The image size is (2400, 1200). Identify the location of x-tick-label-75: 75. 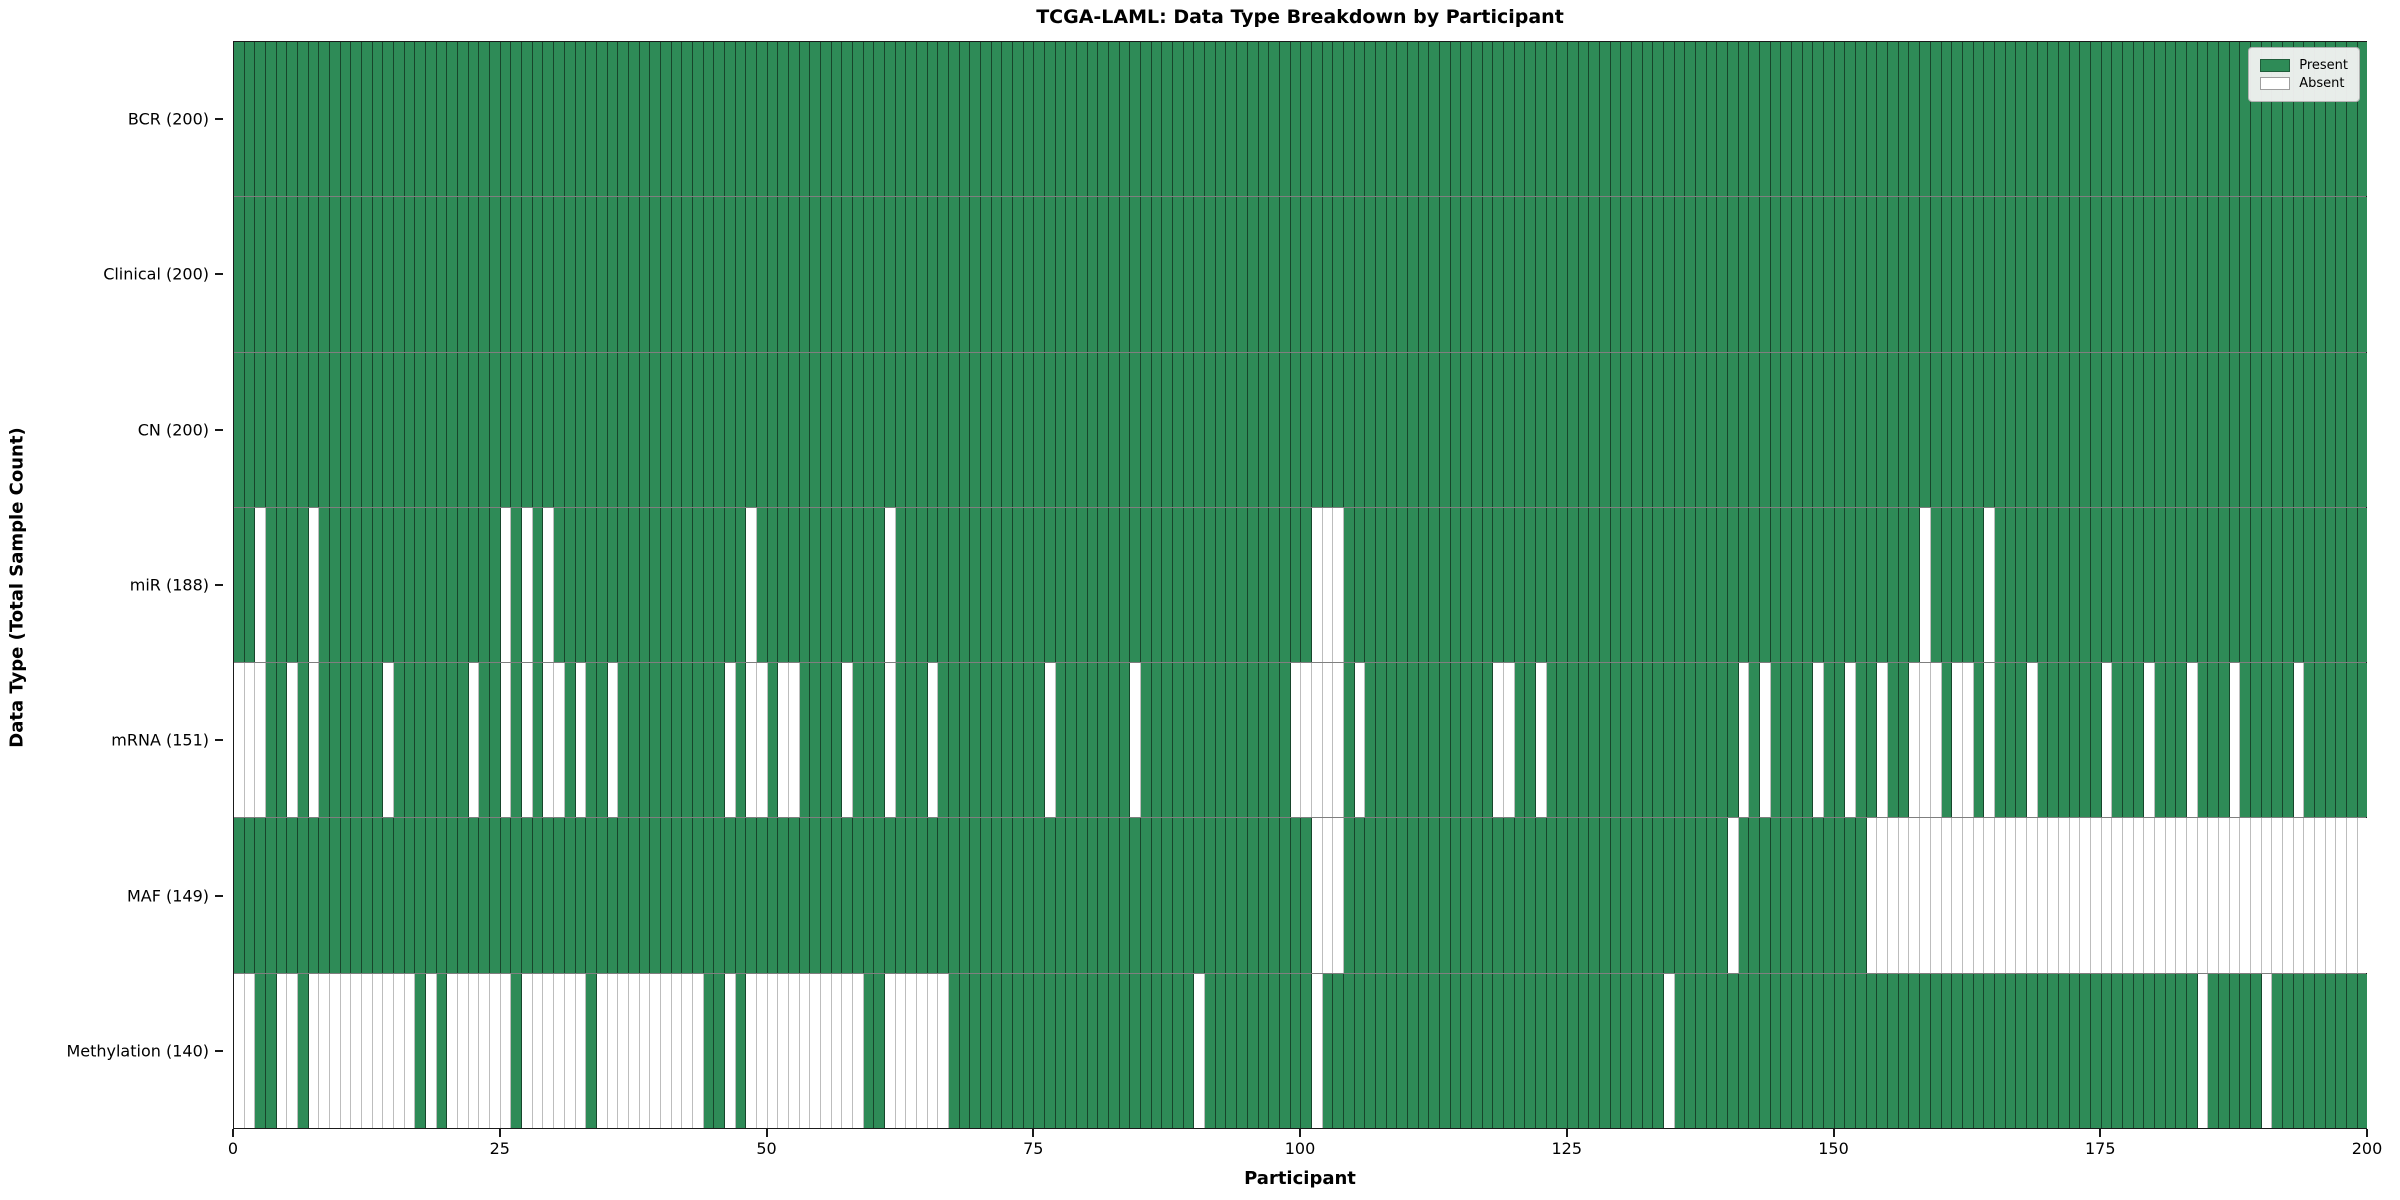
(1033, 1148).